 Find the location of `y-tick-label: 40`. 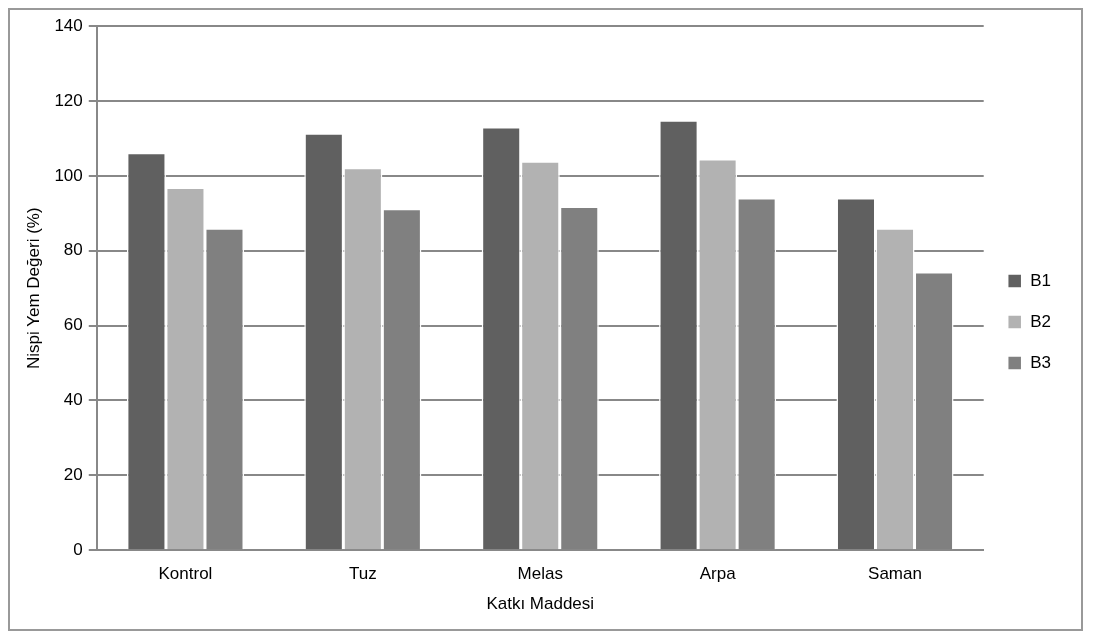

y-tick-label: 40 is located at coordinates (73, 400).